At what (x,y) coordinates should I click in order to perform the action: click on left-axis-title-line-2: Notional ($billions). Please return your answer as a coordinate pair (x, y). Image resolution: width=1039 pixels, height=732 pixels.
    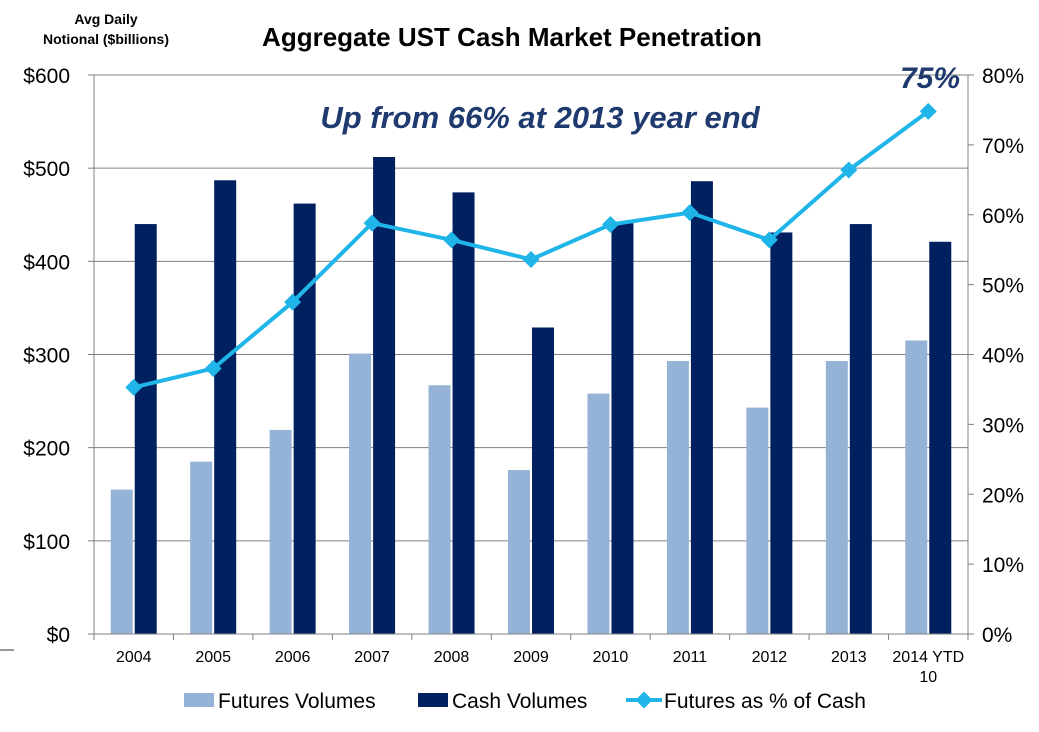
    Looking at the image, I should click on (106, 39).